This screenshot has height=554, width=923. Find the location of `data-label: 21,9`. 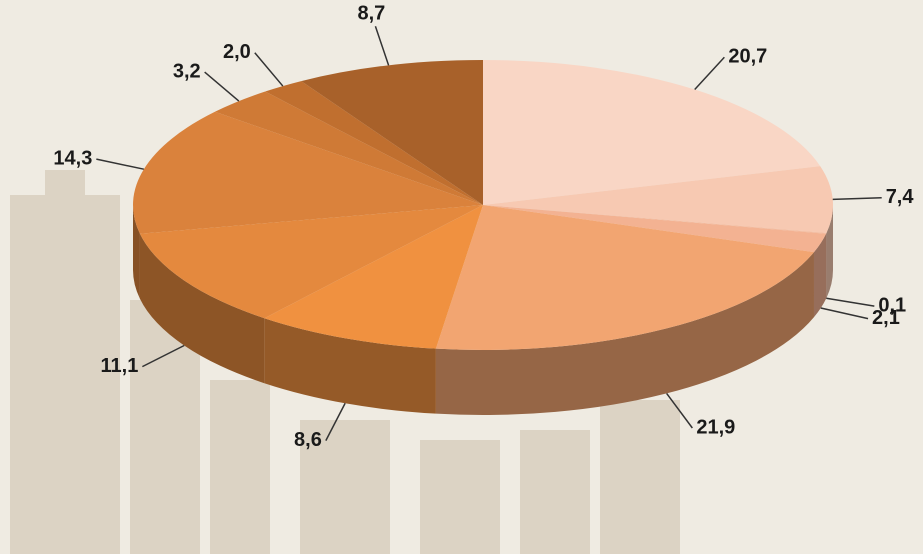

data-label: 21,9 is located at coordinates (715, 427).